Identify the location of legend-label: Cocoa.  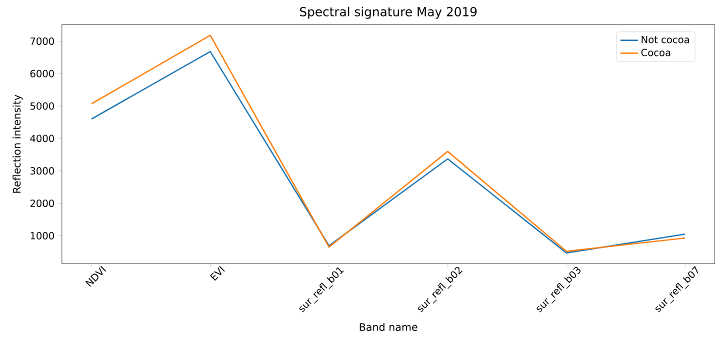
(655, 52).